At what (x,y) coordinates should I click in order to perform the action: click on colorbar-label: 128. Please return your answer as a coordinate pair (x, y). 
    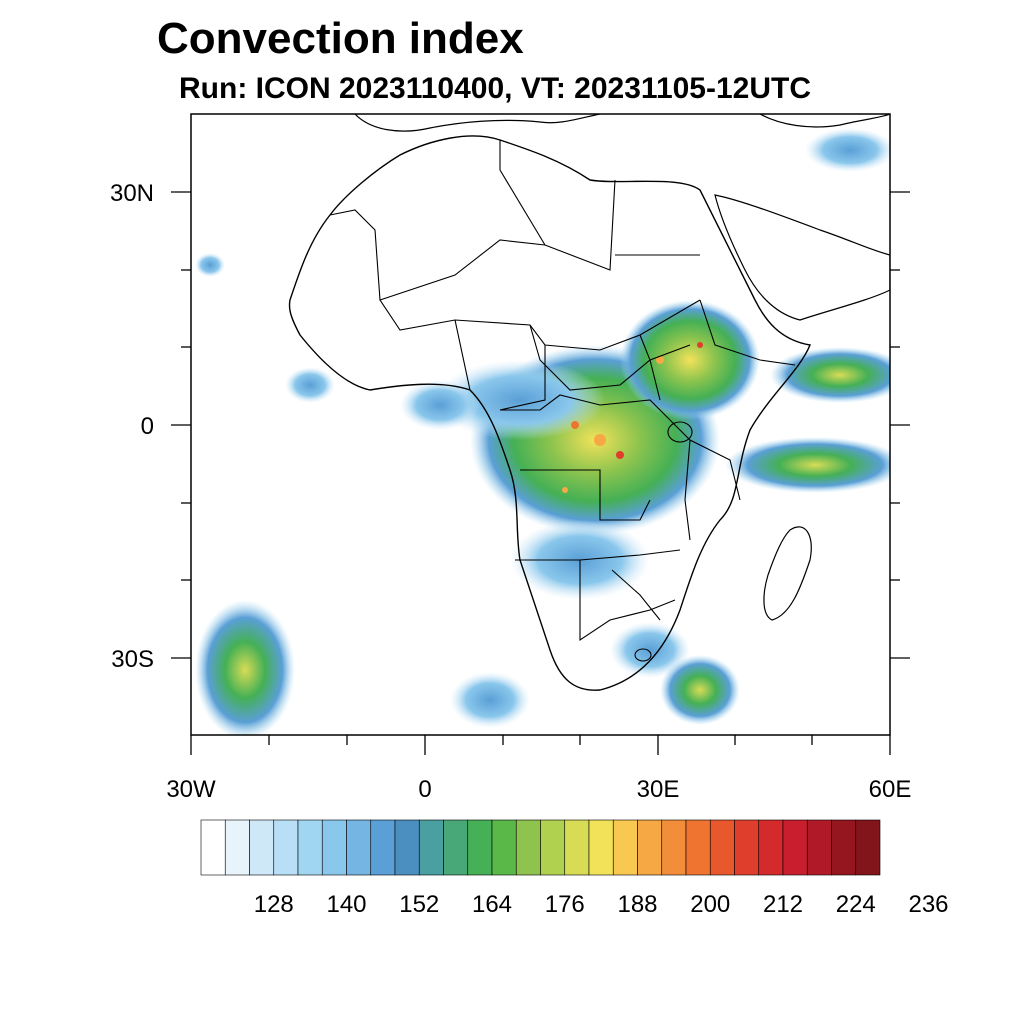
    Looking at the image, I should click on (274, 904).